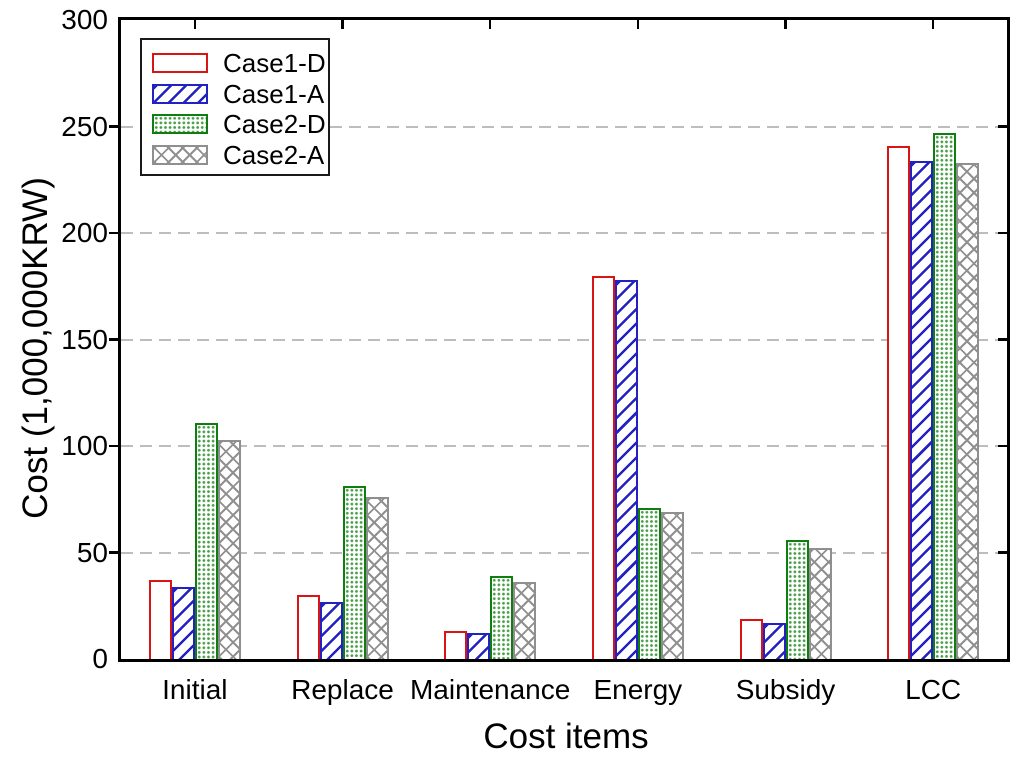 The height and width of the screenshot is (765, 1024). I want to click on bar-Case1-A-Maintenance, so click(479, 646).